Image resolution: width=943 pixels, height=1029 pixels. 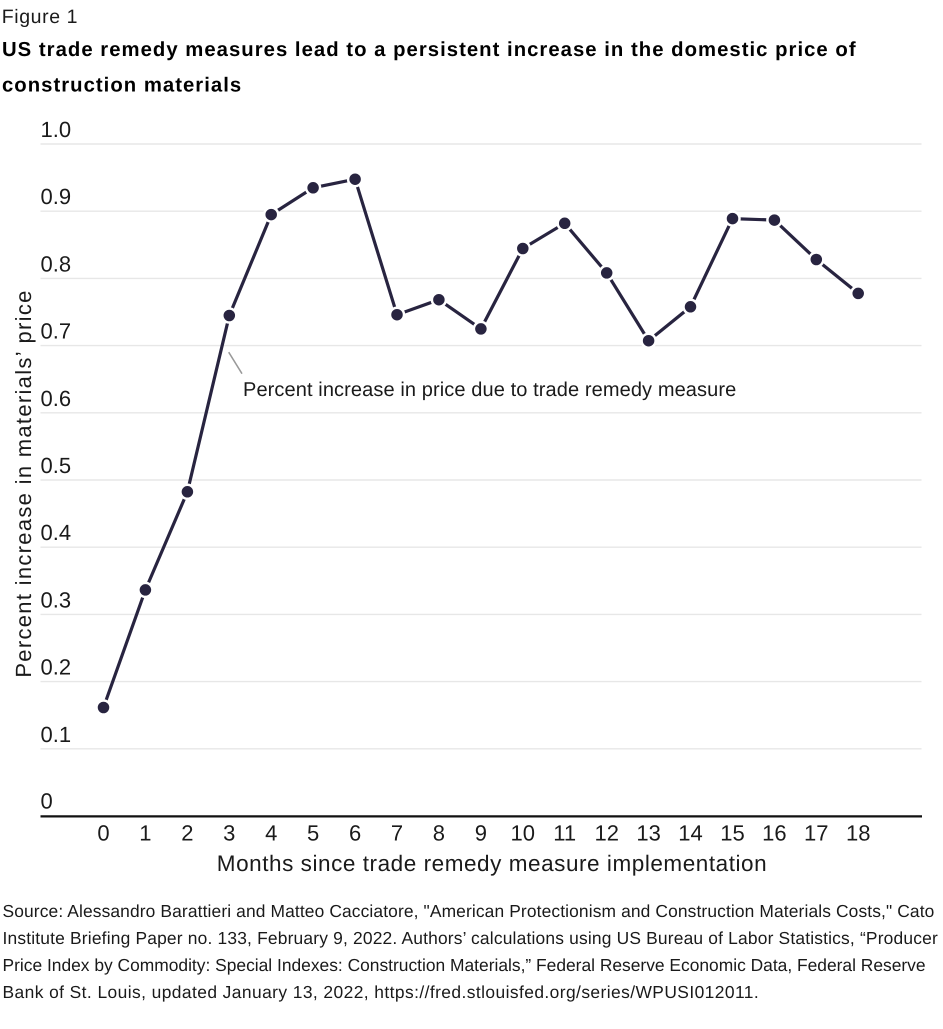 I want to click on svg-text: Figure 1, so click(x=40, y=17).